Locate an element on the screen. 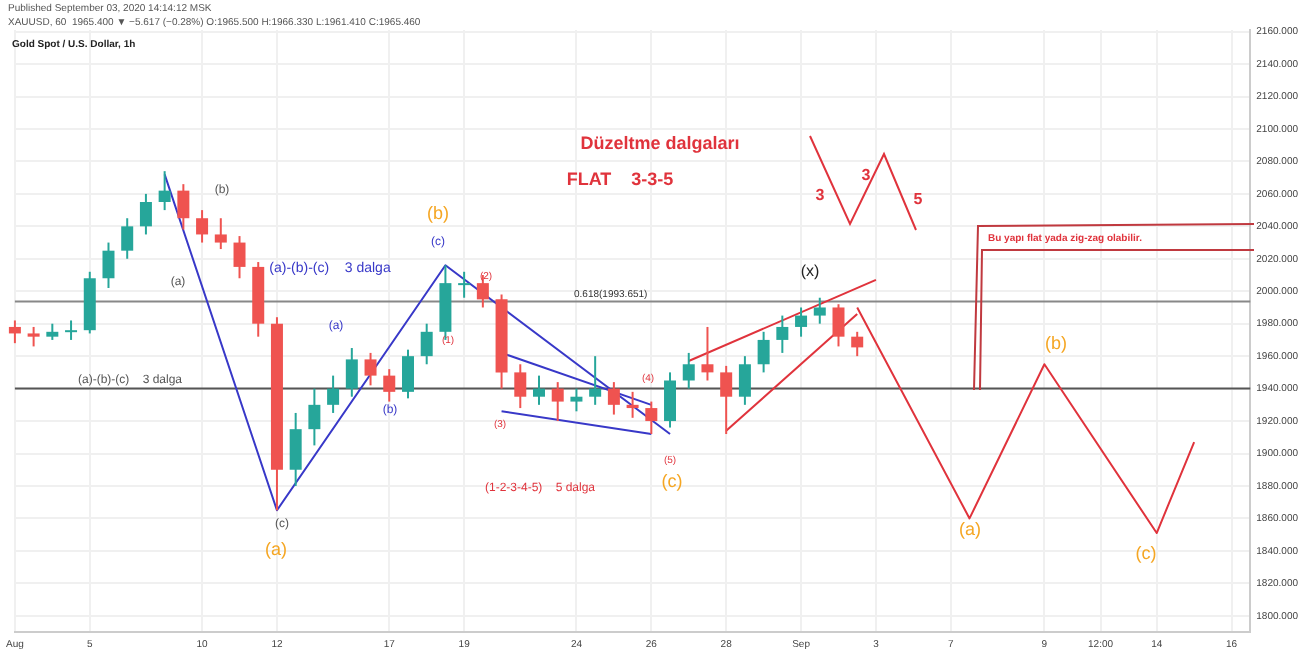 The height and width of the screenshot is (656, 1308). annotation: 5 is located at coordinates (918, 199).